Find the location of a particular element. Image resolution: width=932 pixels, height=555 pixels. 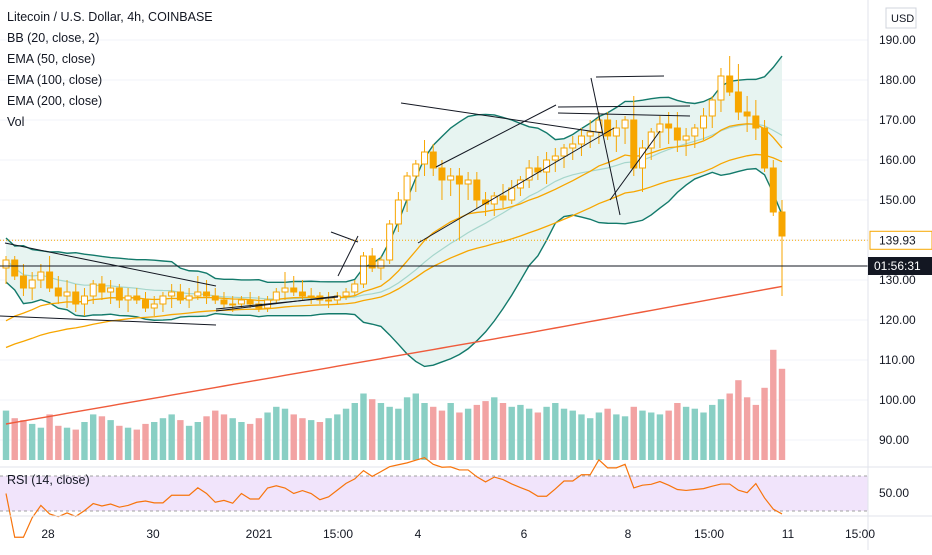

legend-ema50: EMA (50, close) is located at coordinates (51, 59).